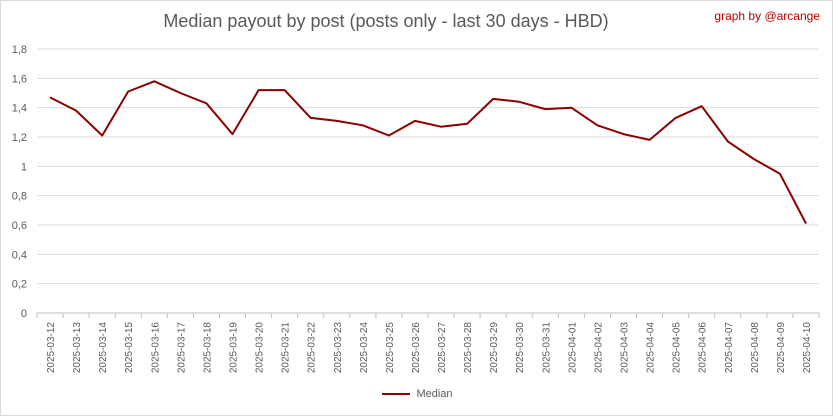 The width and height of the screenshot is (833, 416). Describe the element at coordinates (520, 348) in the screenshot. I see `x-tick-label: 2025-03-30` at that location.